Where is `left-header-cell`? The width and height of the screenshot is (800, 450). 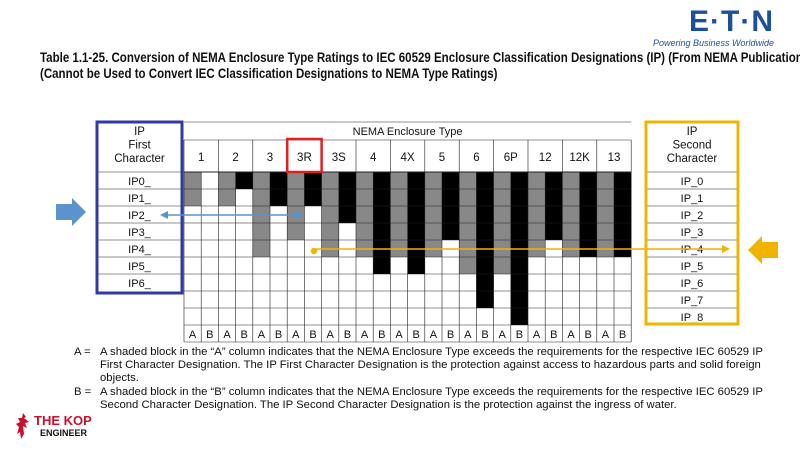
left-header-cell is located at coordinates (139, 207).